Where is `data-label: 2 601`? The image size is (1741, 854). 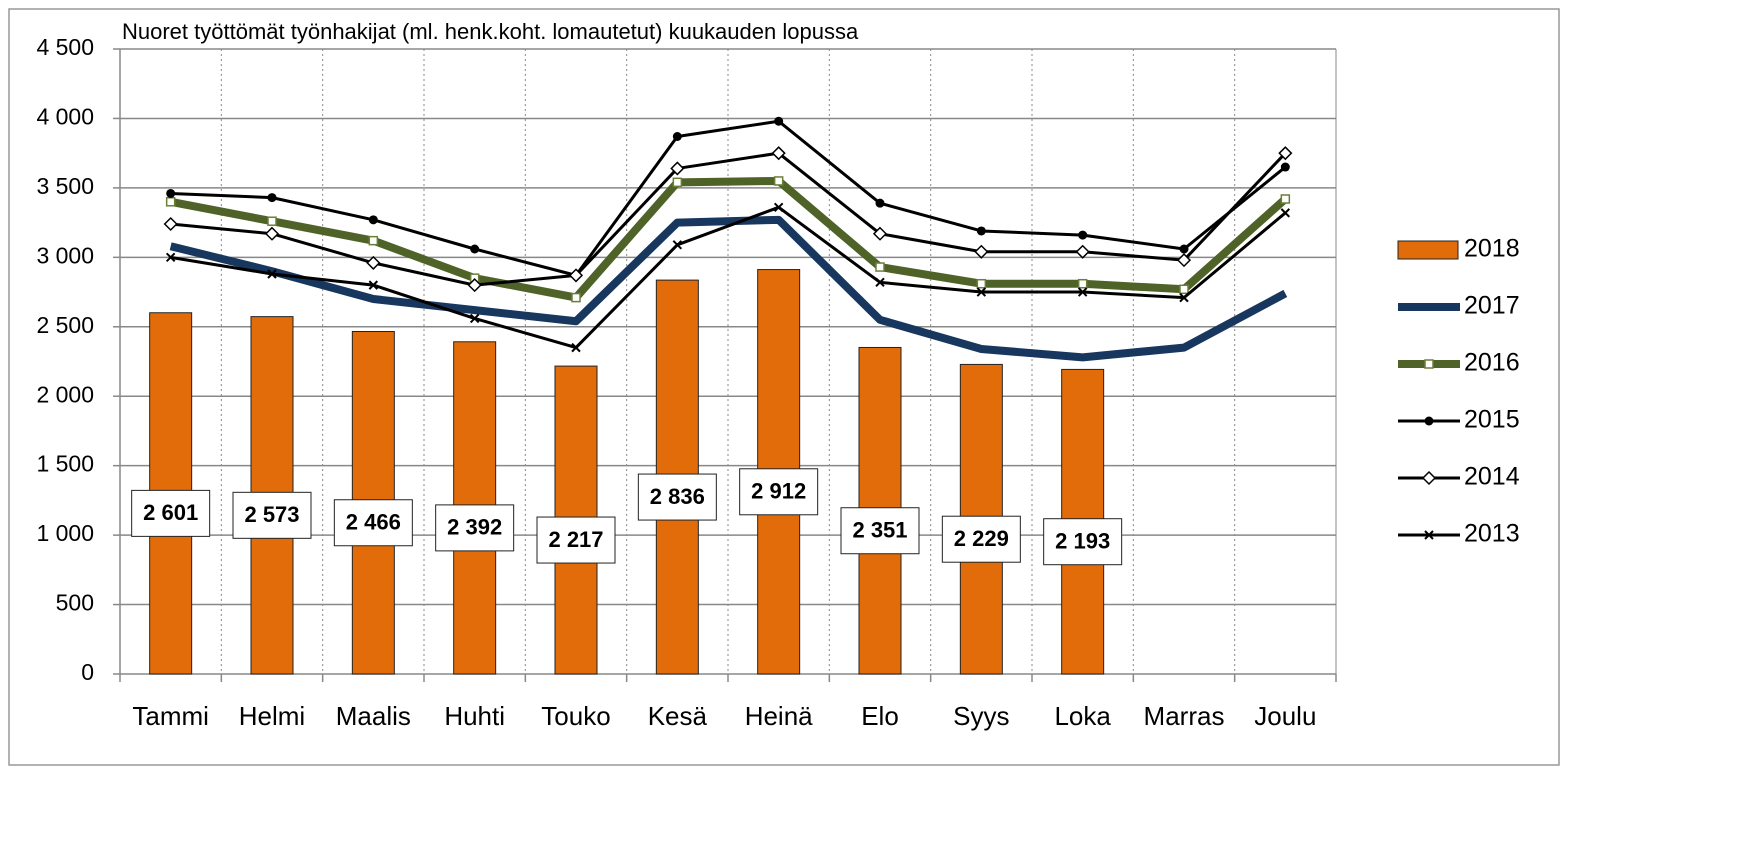 data-label: 2 601 is located at coordinates (170, 512).